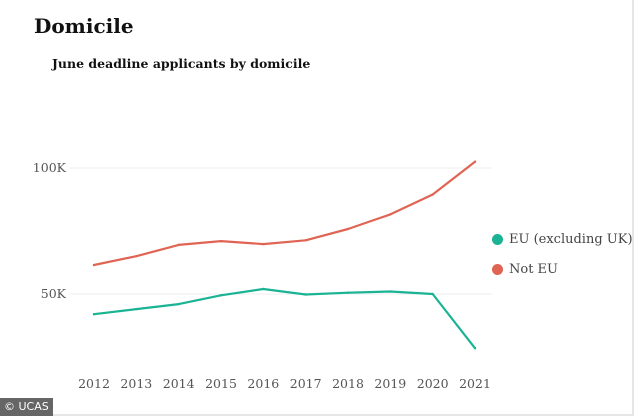  Describe the element at coordinates (26, 407) in the screenshot. I see `image-credit: © UCAS` at that location.